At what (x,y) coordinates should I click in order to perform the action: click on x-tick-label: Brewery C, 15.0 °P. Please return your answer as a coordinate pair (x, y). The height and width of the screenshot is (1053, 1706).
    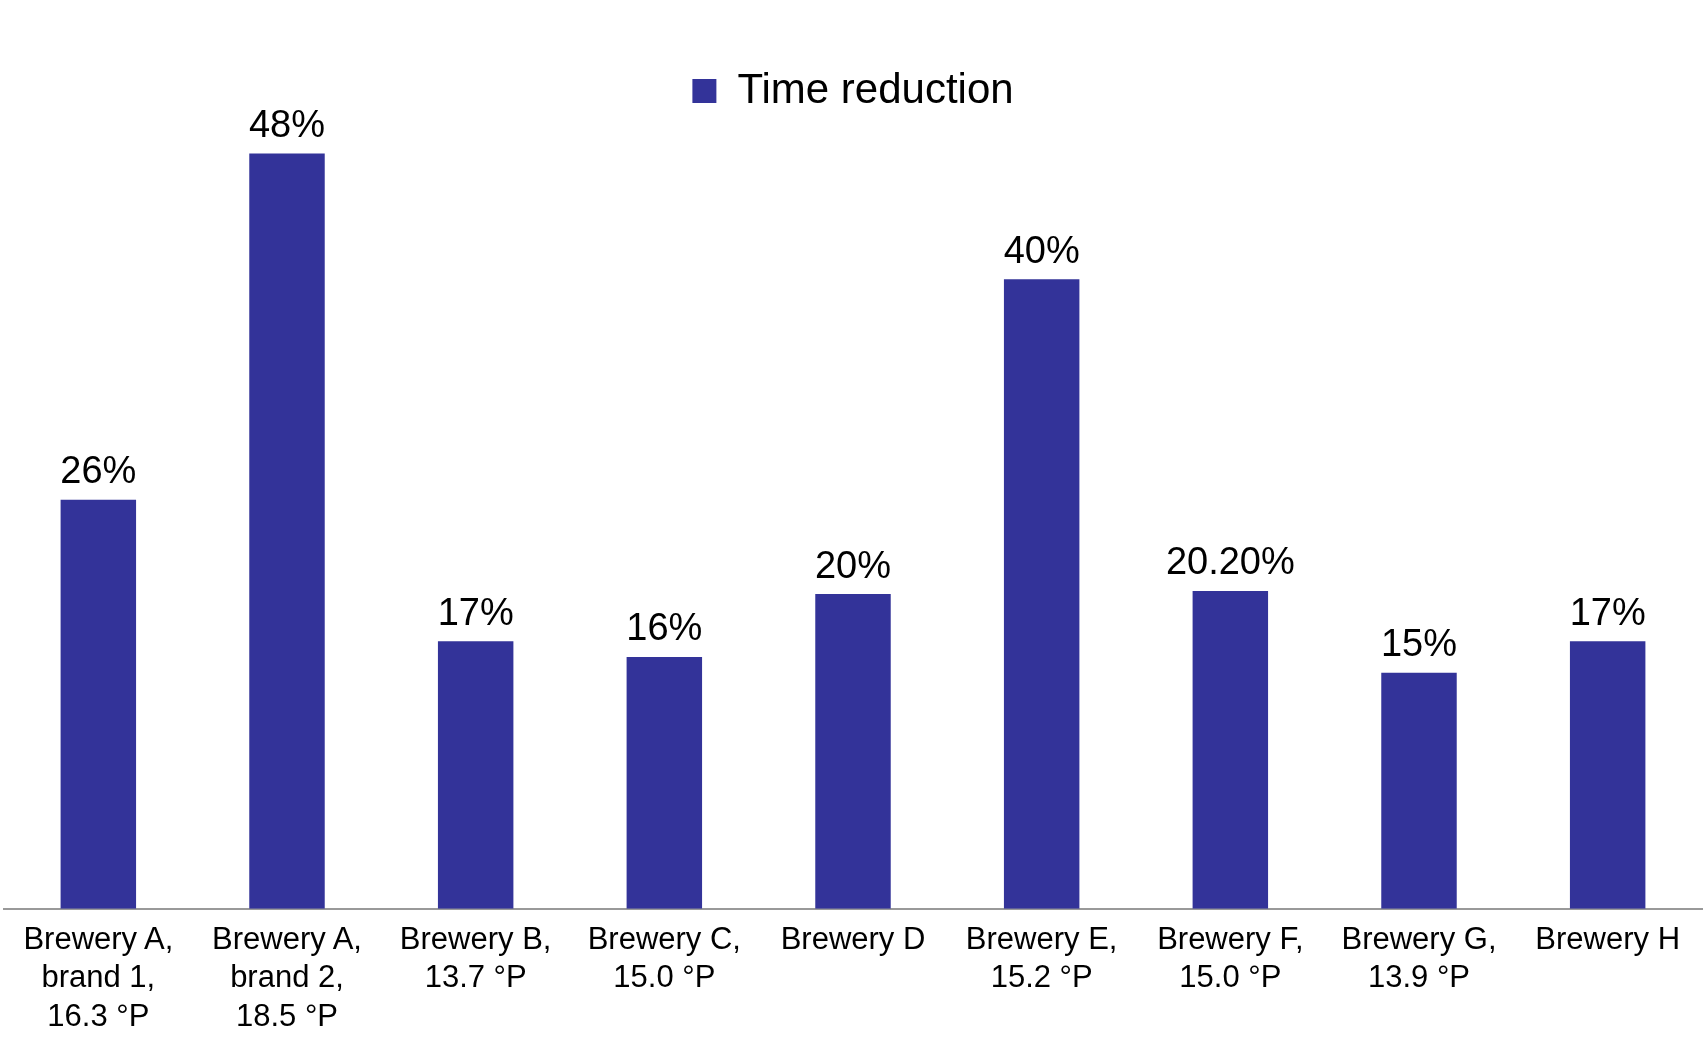
    Looking at the image, I should click on (664, 957).